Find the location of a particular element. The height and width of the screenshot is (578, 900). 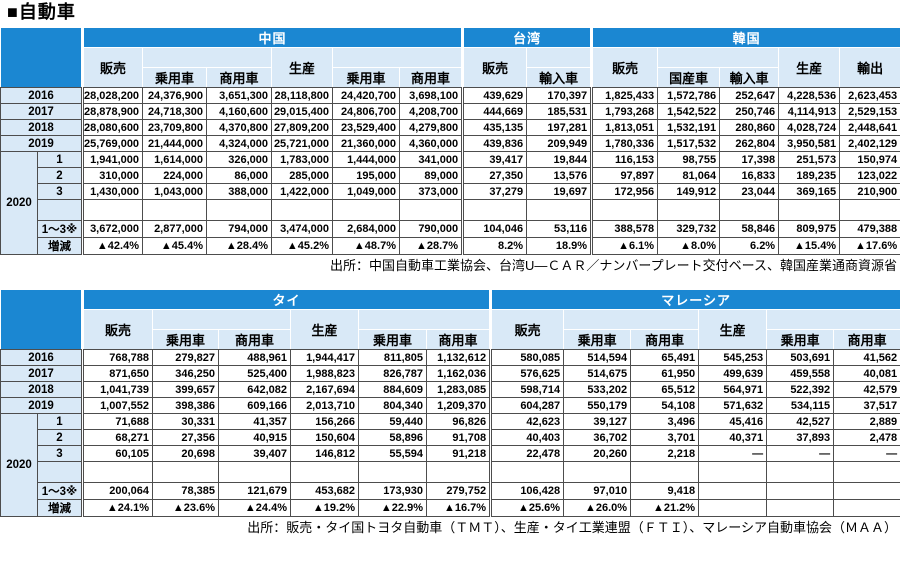

header-taiwan-sales: 販売 is located at coordinates (495, 68).